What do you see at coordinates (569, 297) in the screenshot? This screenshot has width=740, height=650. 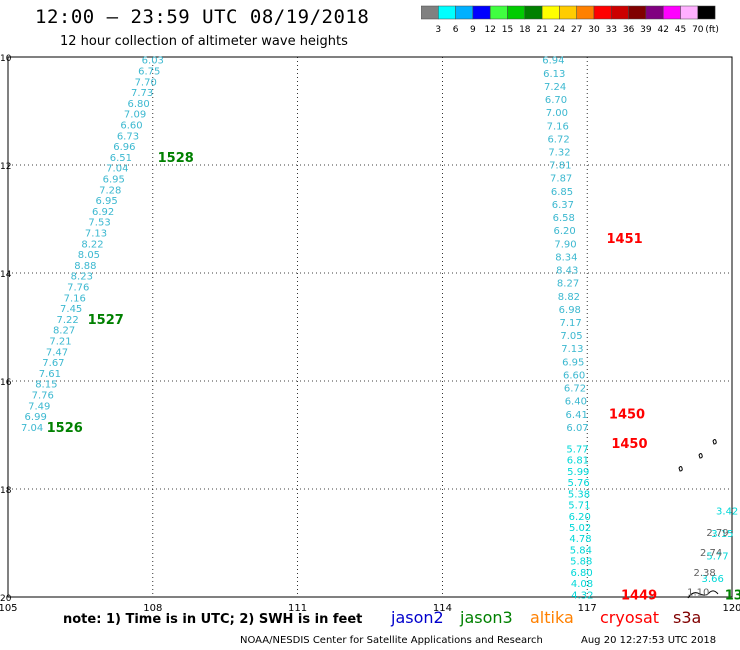 I see `wave-height-value: 8.82` at bounding box center [569, 297].